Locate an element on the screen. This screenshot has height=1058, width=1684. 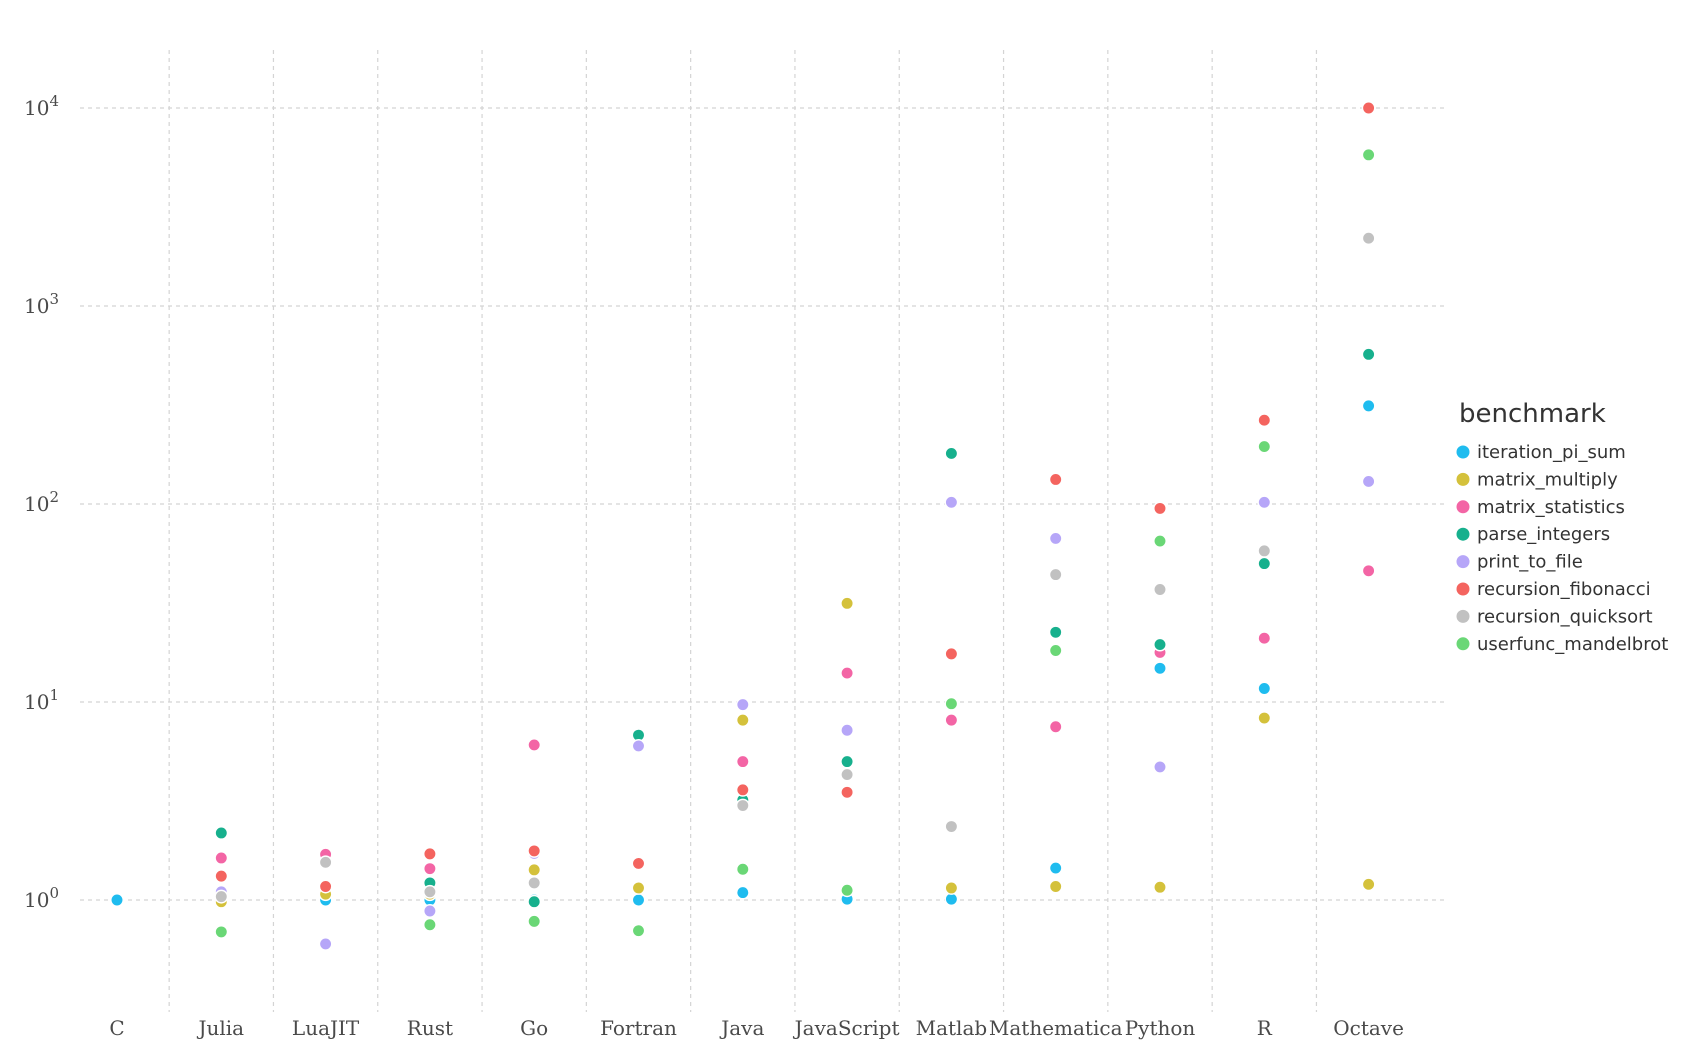
y-tick-label: 10⁰ is located at coordinates (41, 898).